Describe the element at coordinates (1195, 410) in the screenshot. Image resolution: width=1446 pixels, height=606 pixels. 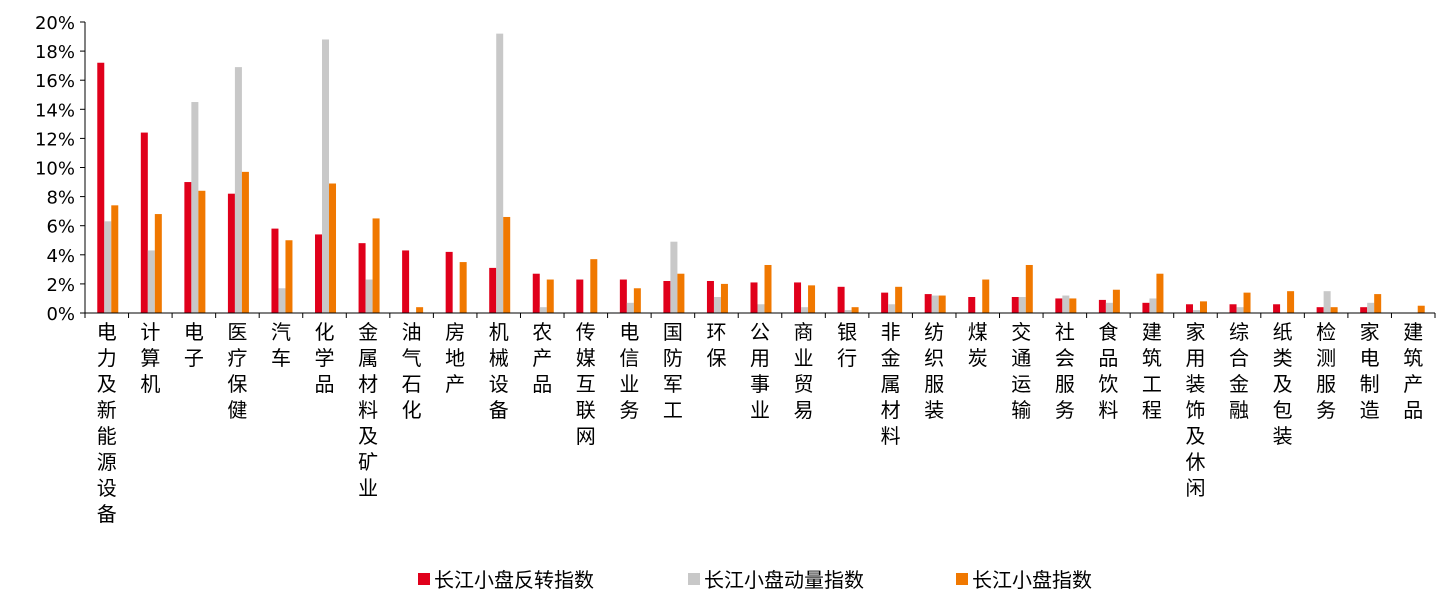
I see `x-category-label: 家用装饰及休闲` at that location.